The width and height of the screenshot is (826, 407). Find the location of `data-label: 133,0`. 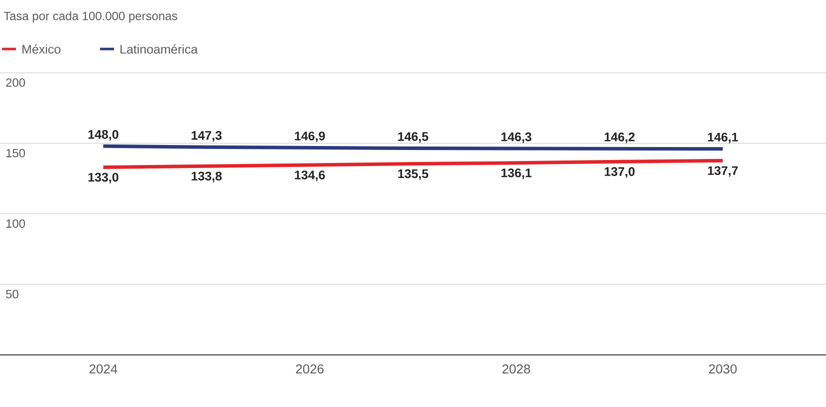

data-label: 133,0 is located at coordinates (103, 178).